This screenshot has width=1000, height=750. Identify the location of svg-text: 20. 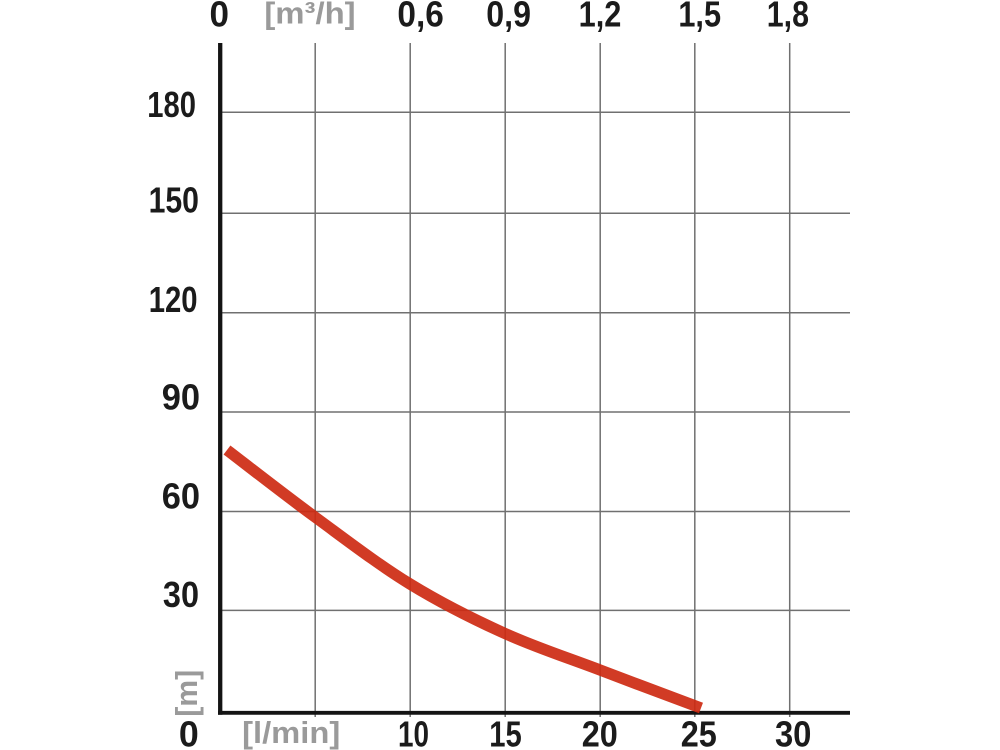
(600, 732).